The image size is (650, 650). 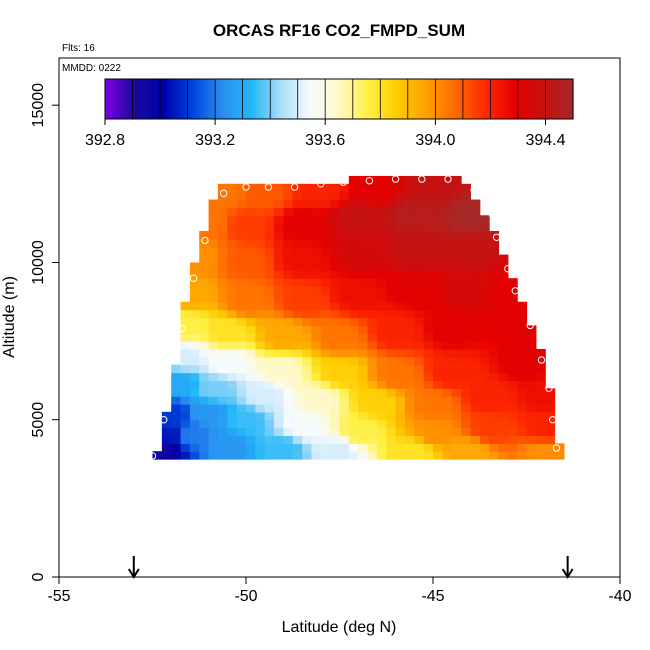 I want to click on x-tick-label: -50, so click(x=245, y=596).